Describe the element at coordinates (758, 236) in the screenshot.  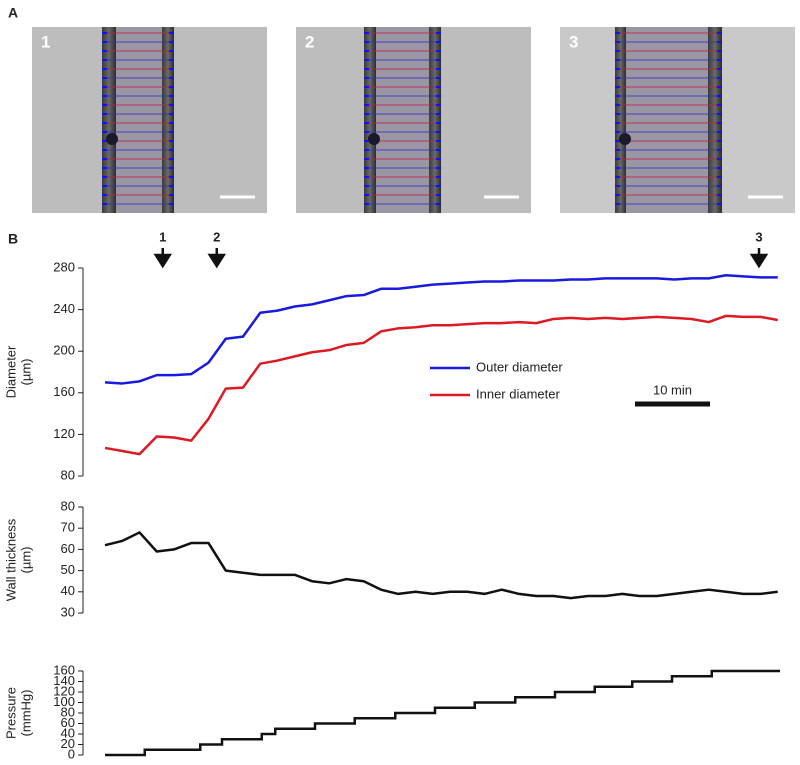
I see `arrow-label: 3` at that location.